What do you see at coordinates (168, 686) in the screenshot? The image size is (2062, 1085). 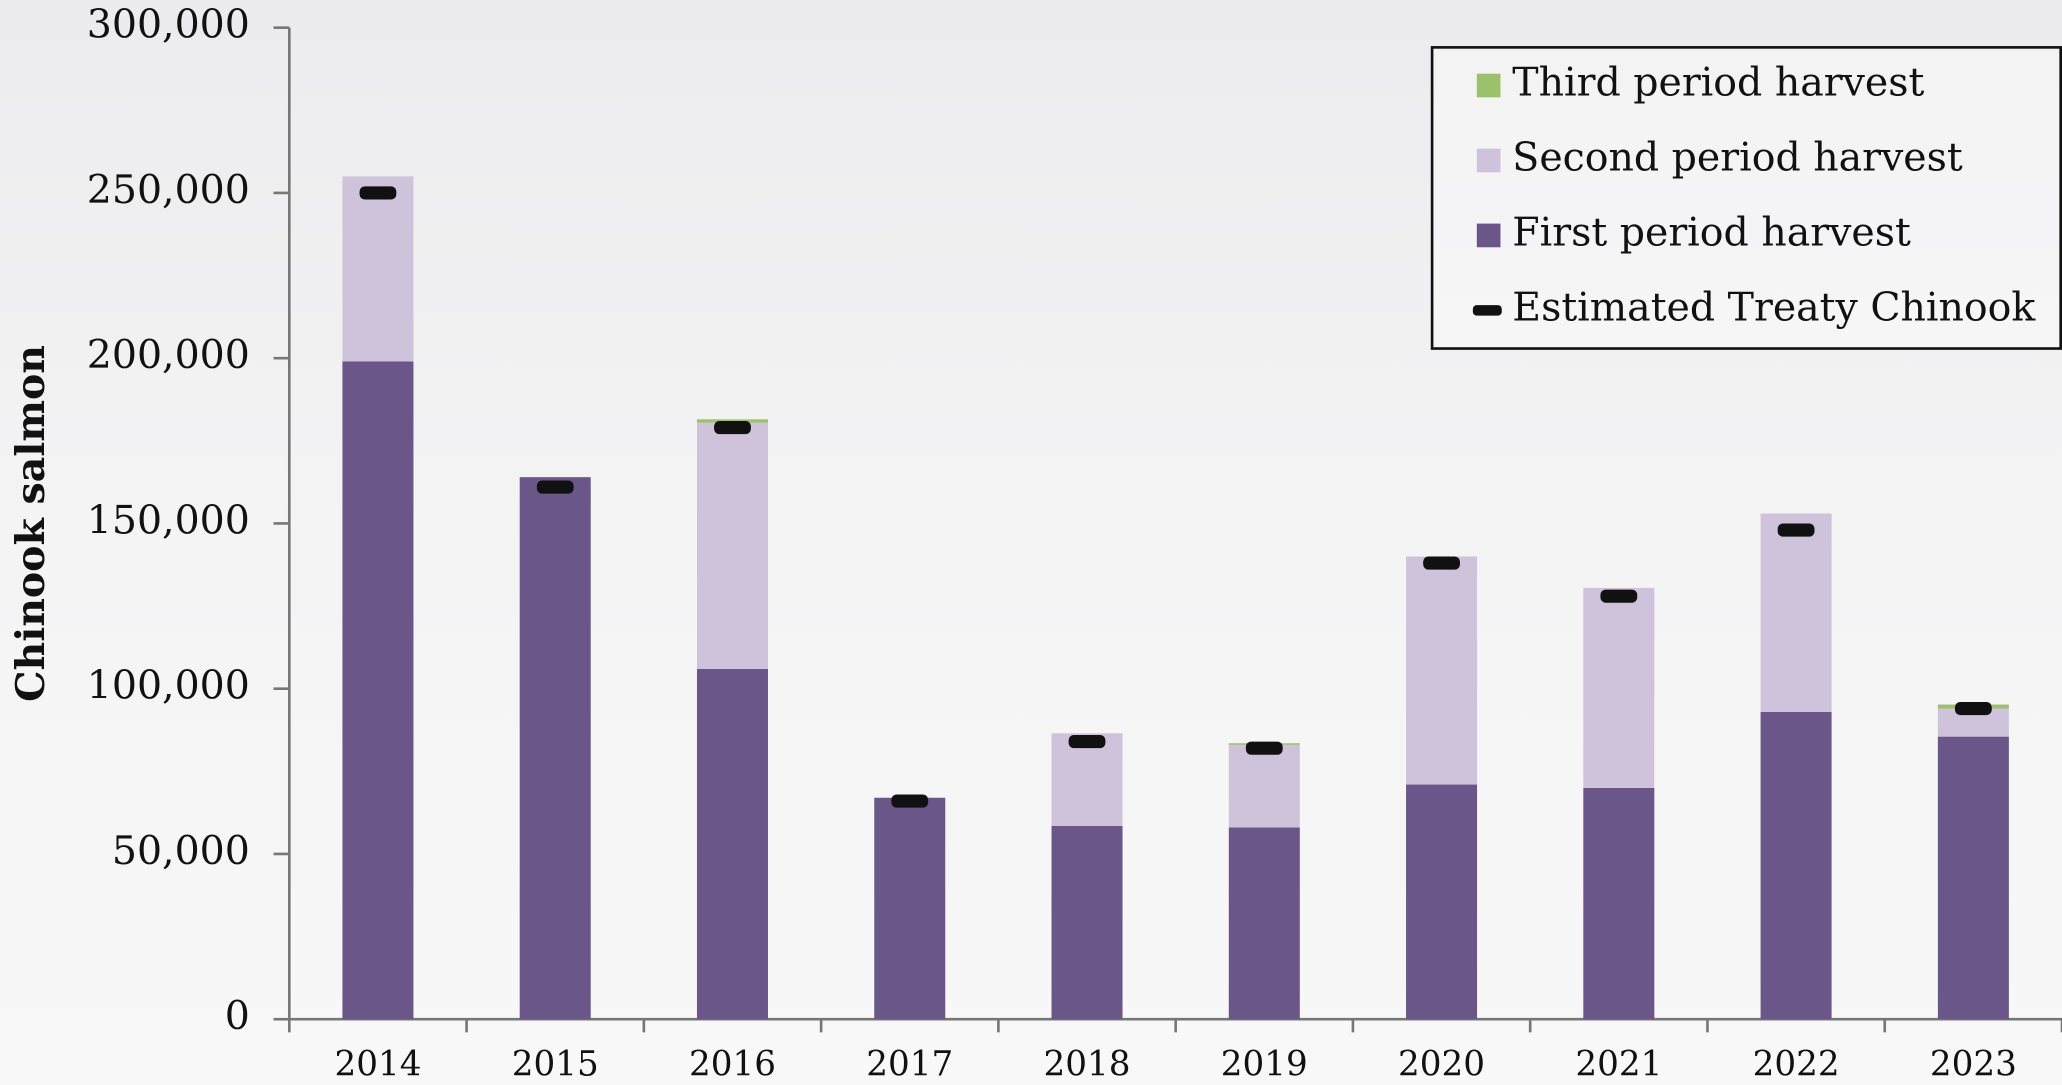 I see `y-tick-label: 100,000` at bounding box center [168, 686].